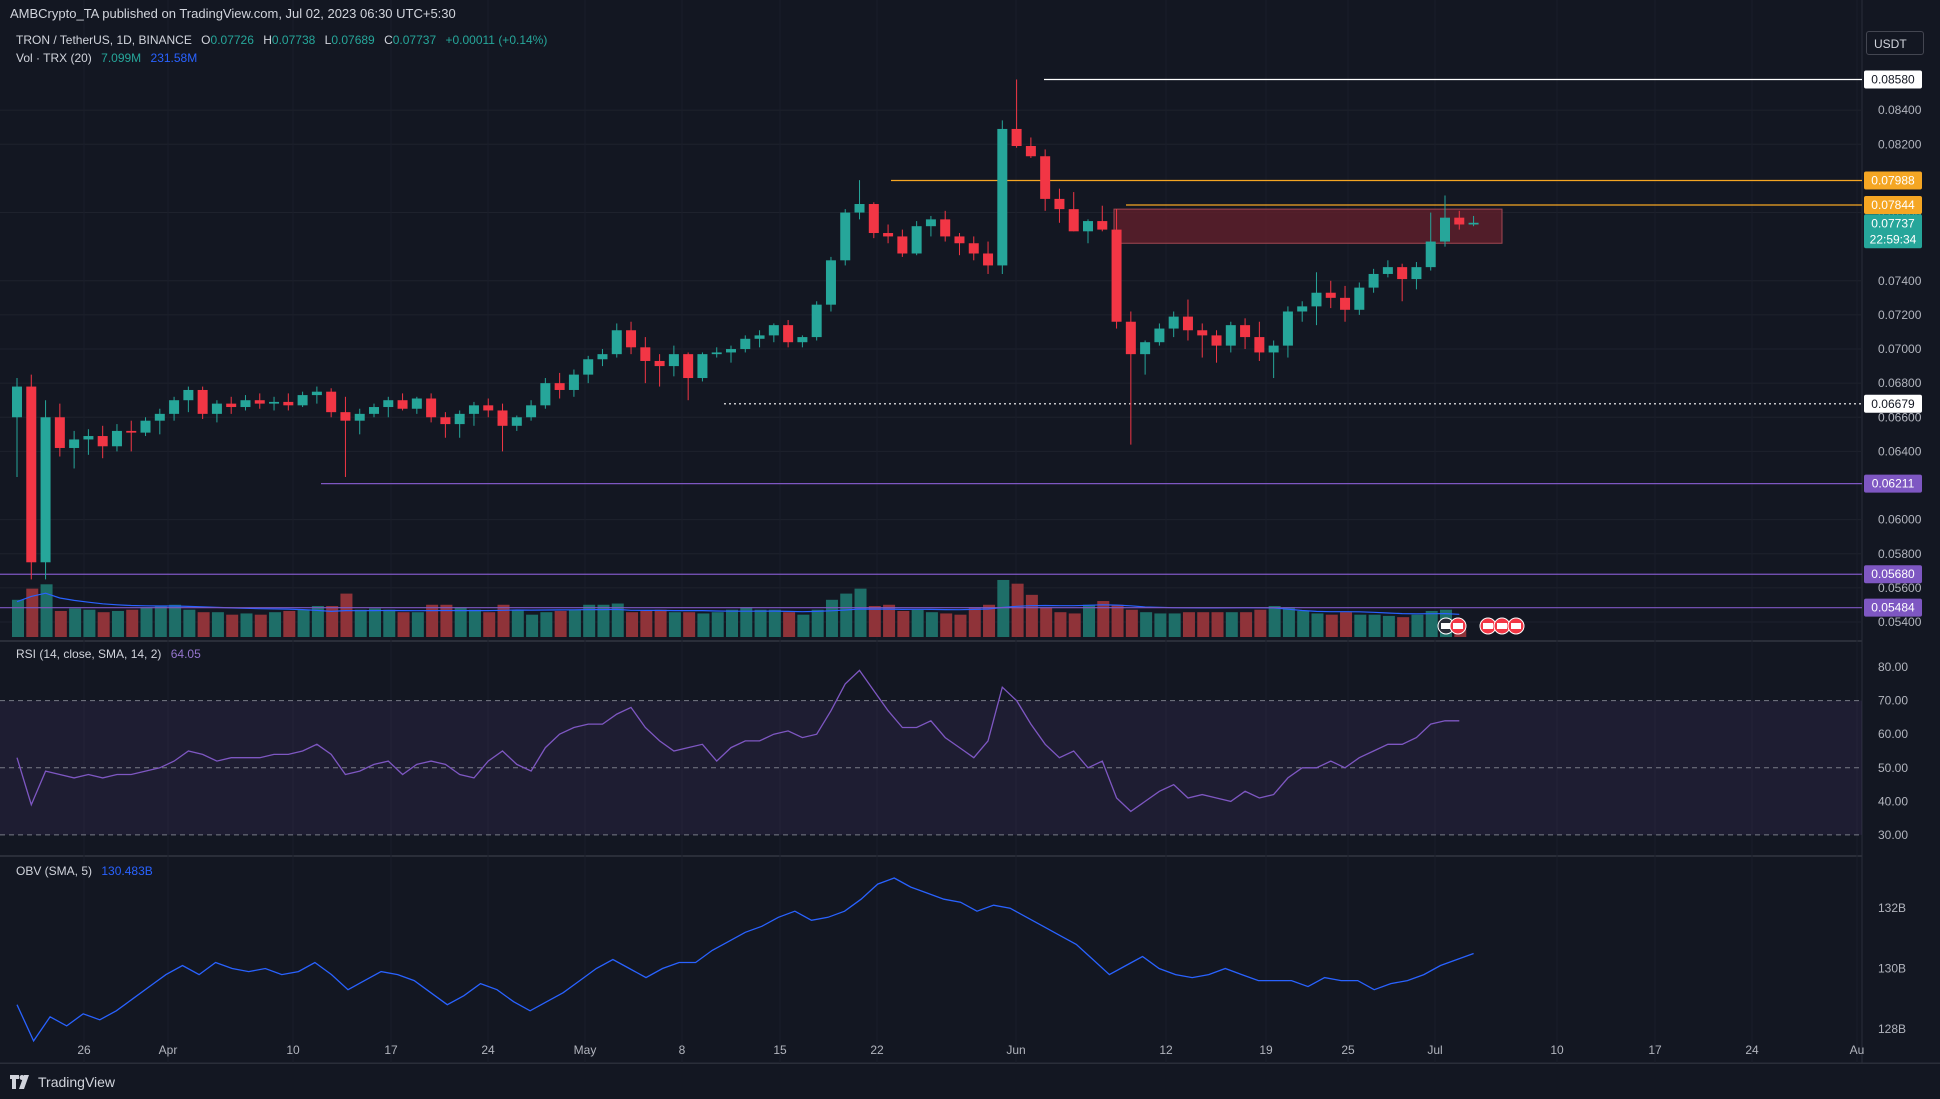 The image size is (1940, 1099). Describe the element at coordinates (104, 40) in the screenshot. I see `symbol-title: TRON / TetherUS, 1D, BINANCE` at that location.